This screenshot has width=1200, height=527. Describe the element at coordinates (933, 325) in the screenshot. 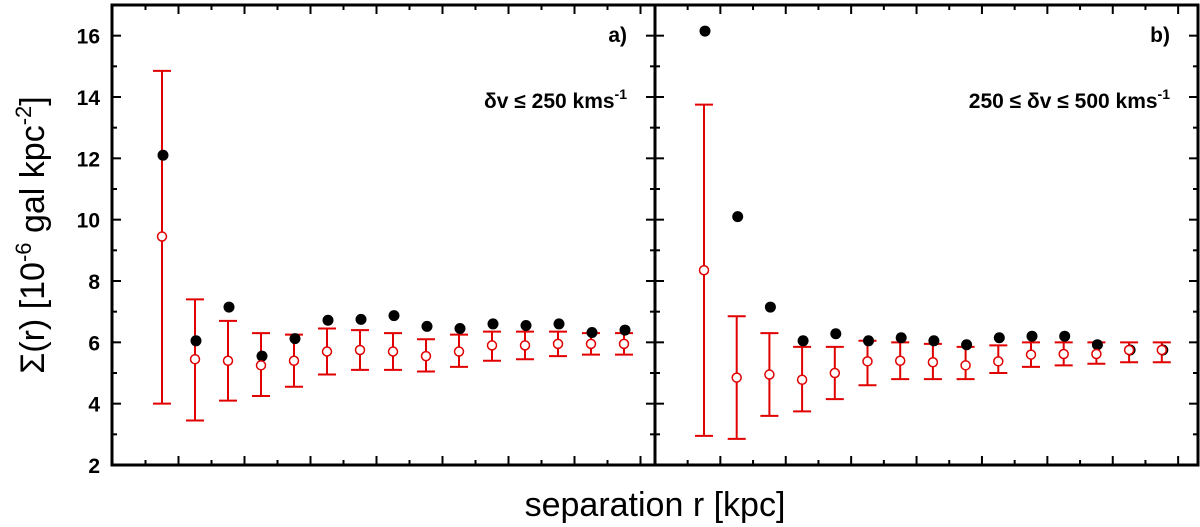

I see `panel-b-random-points` at that location.